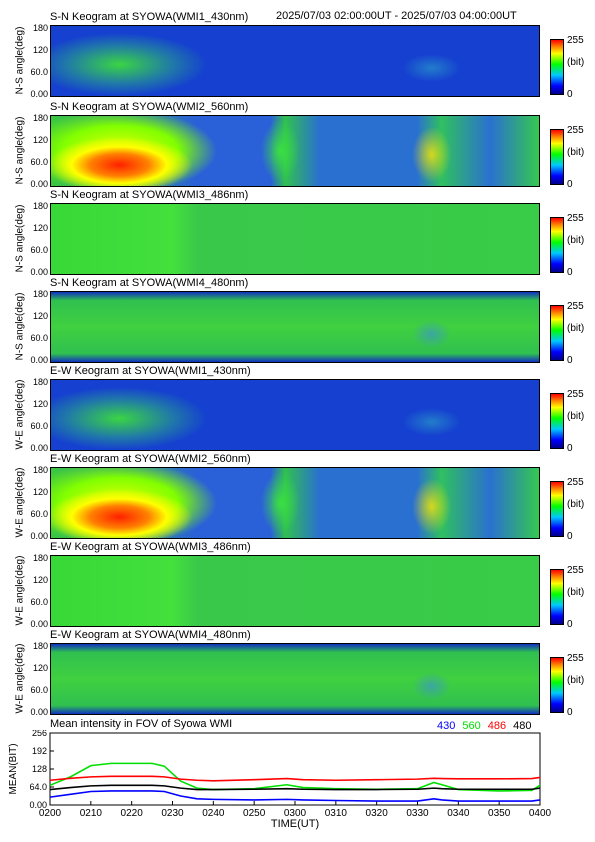 The height and width of the screenshot is (842, 595). Describe the element at coordinates (458, 813) in the screenshot. I see `x-tick-label: 0340` at that location.